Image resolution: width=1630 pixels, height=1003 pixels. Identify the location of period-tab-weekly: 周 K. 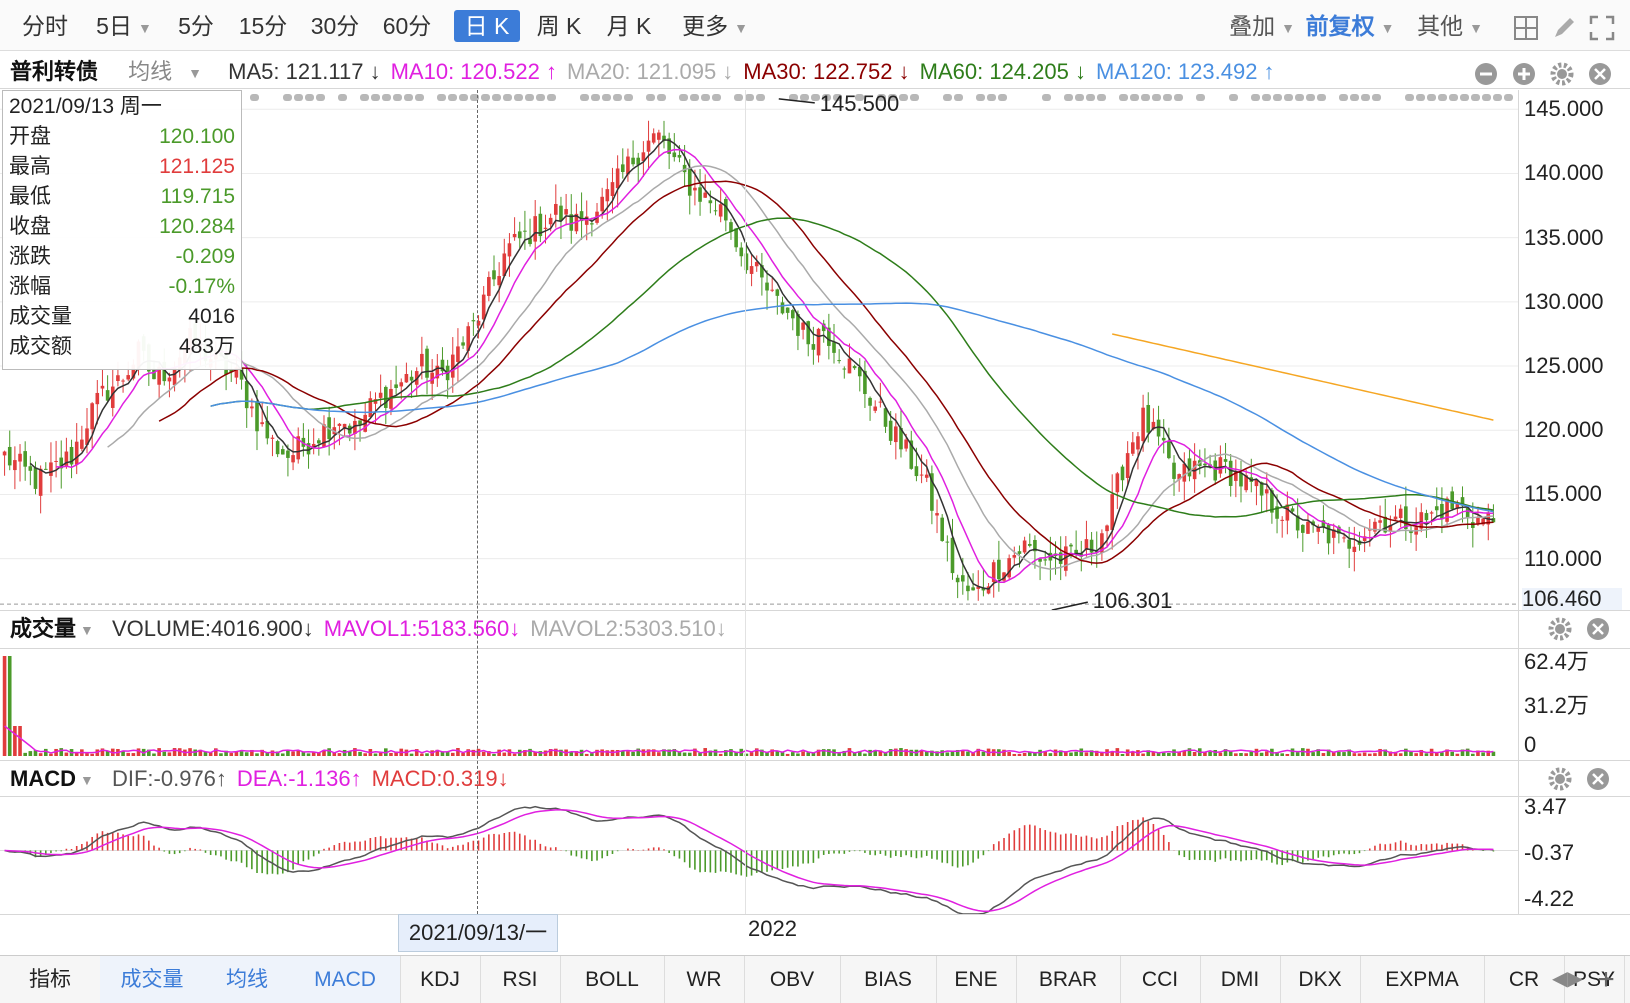
(559, 26).